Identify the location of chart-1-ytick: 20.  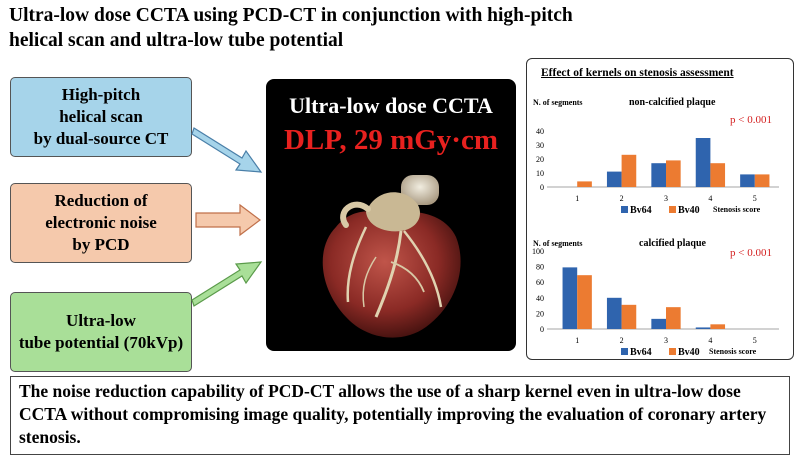
(540, 313).